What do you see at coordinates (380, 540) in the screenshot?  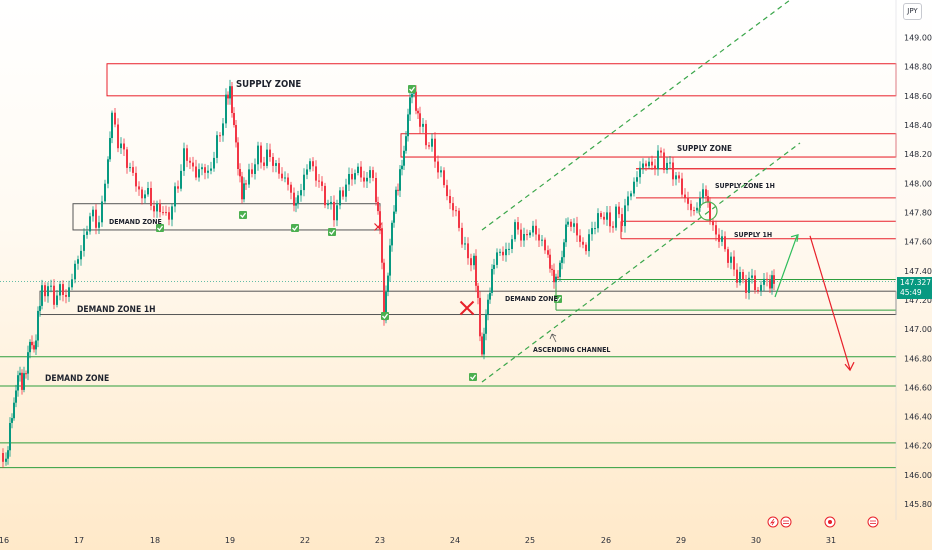 I see `time-tick-label: 23` at bounding box center [380, 540].